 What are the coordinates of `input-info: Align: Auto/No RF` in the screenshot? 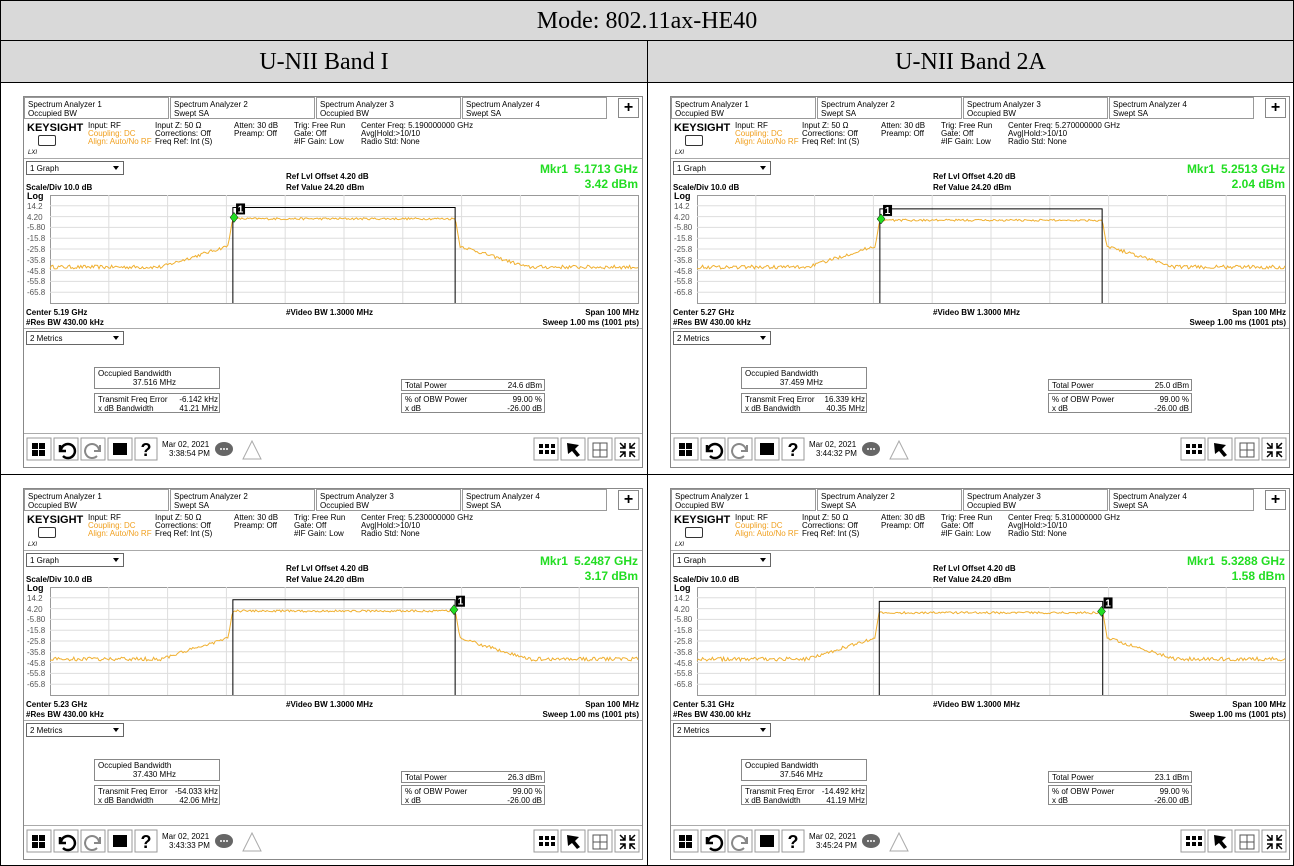 It's located at (767, 141).